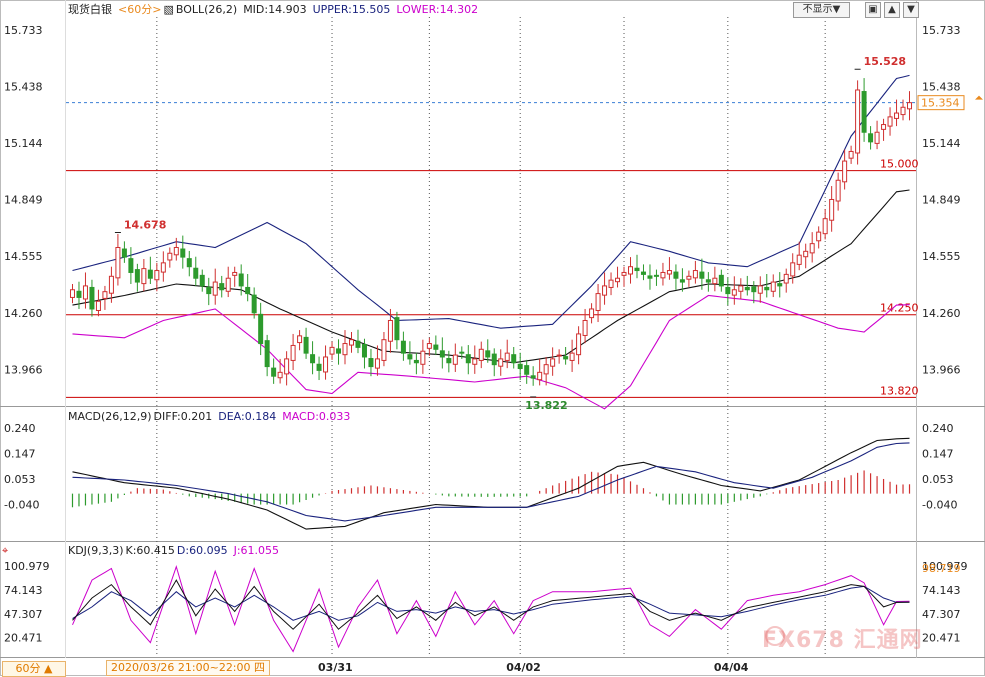 This screenshot has height=677, width=985. What do you see at coordinates (911, 10) in the screenshot?
I see `arrow-down-icon: ▼` at bounding box center [911, 10].